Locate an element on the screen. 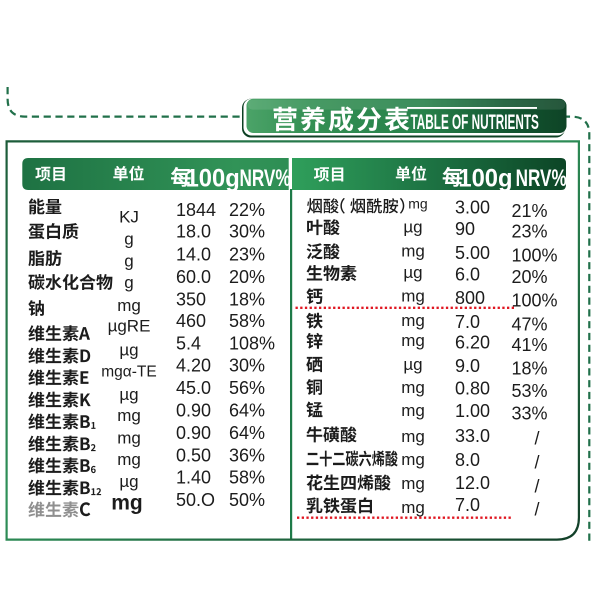  svg-text: KJ is located at coordinates (129, 217).